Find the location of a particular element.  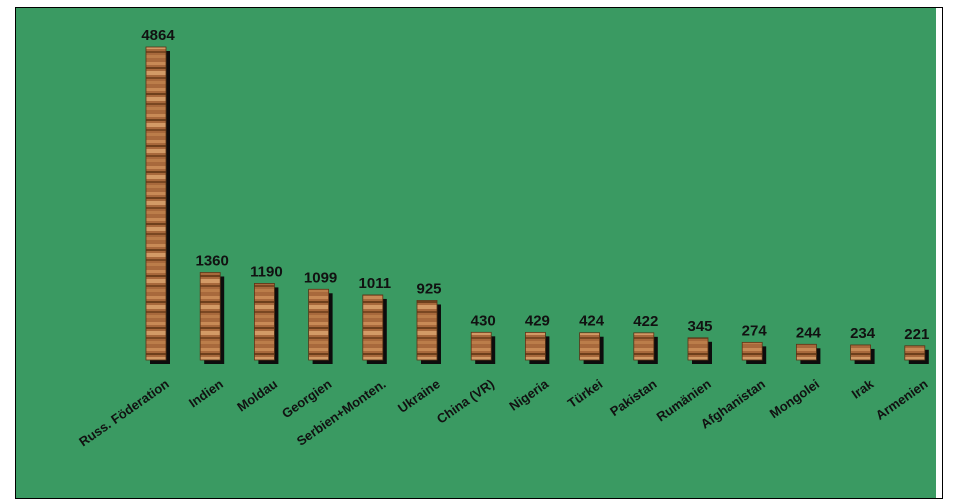

value-label: 274 is located at coordinates (755, 330).